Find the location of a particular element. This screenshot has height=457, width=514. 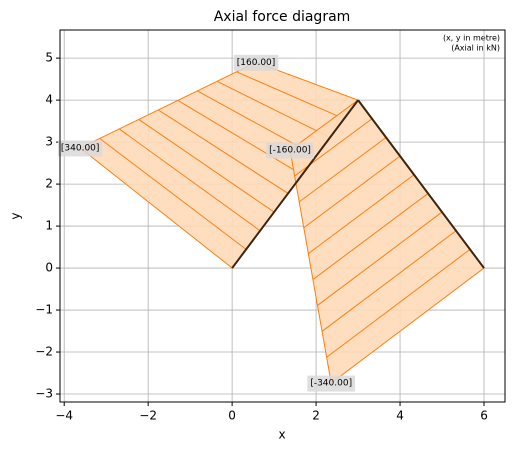

y-tick-label: 0 is located at coordinates (49, 268).